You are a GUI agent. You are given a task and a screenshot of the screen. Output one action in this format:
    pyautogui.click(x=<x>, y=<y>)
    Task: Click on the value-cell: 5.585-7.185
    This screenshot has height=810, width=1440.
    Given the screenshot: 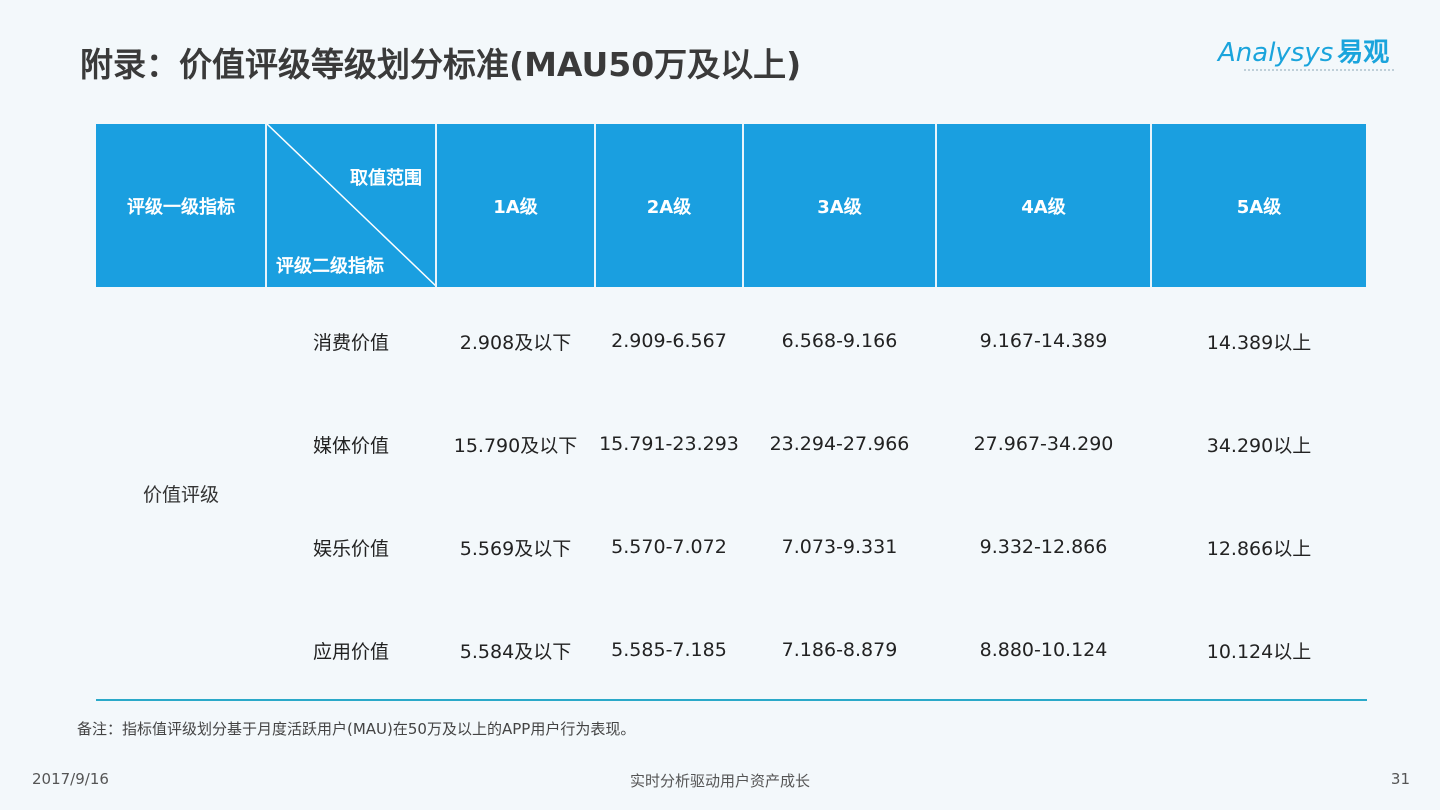 What is the action you would take?
    pyautogui.click(x=669, y=650)
    